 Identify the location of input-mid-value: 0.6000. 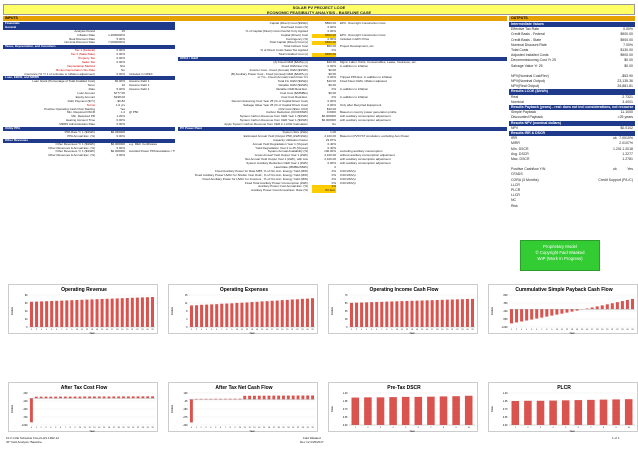
(331, 113).